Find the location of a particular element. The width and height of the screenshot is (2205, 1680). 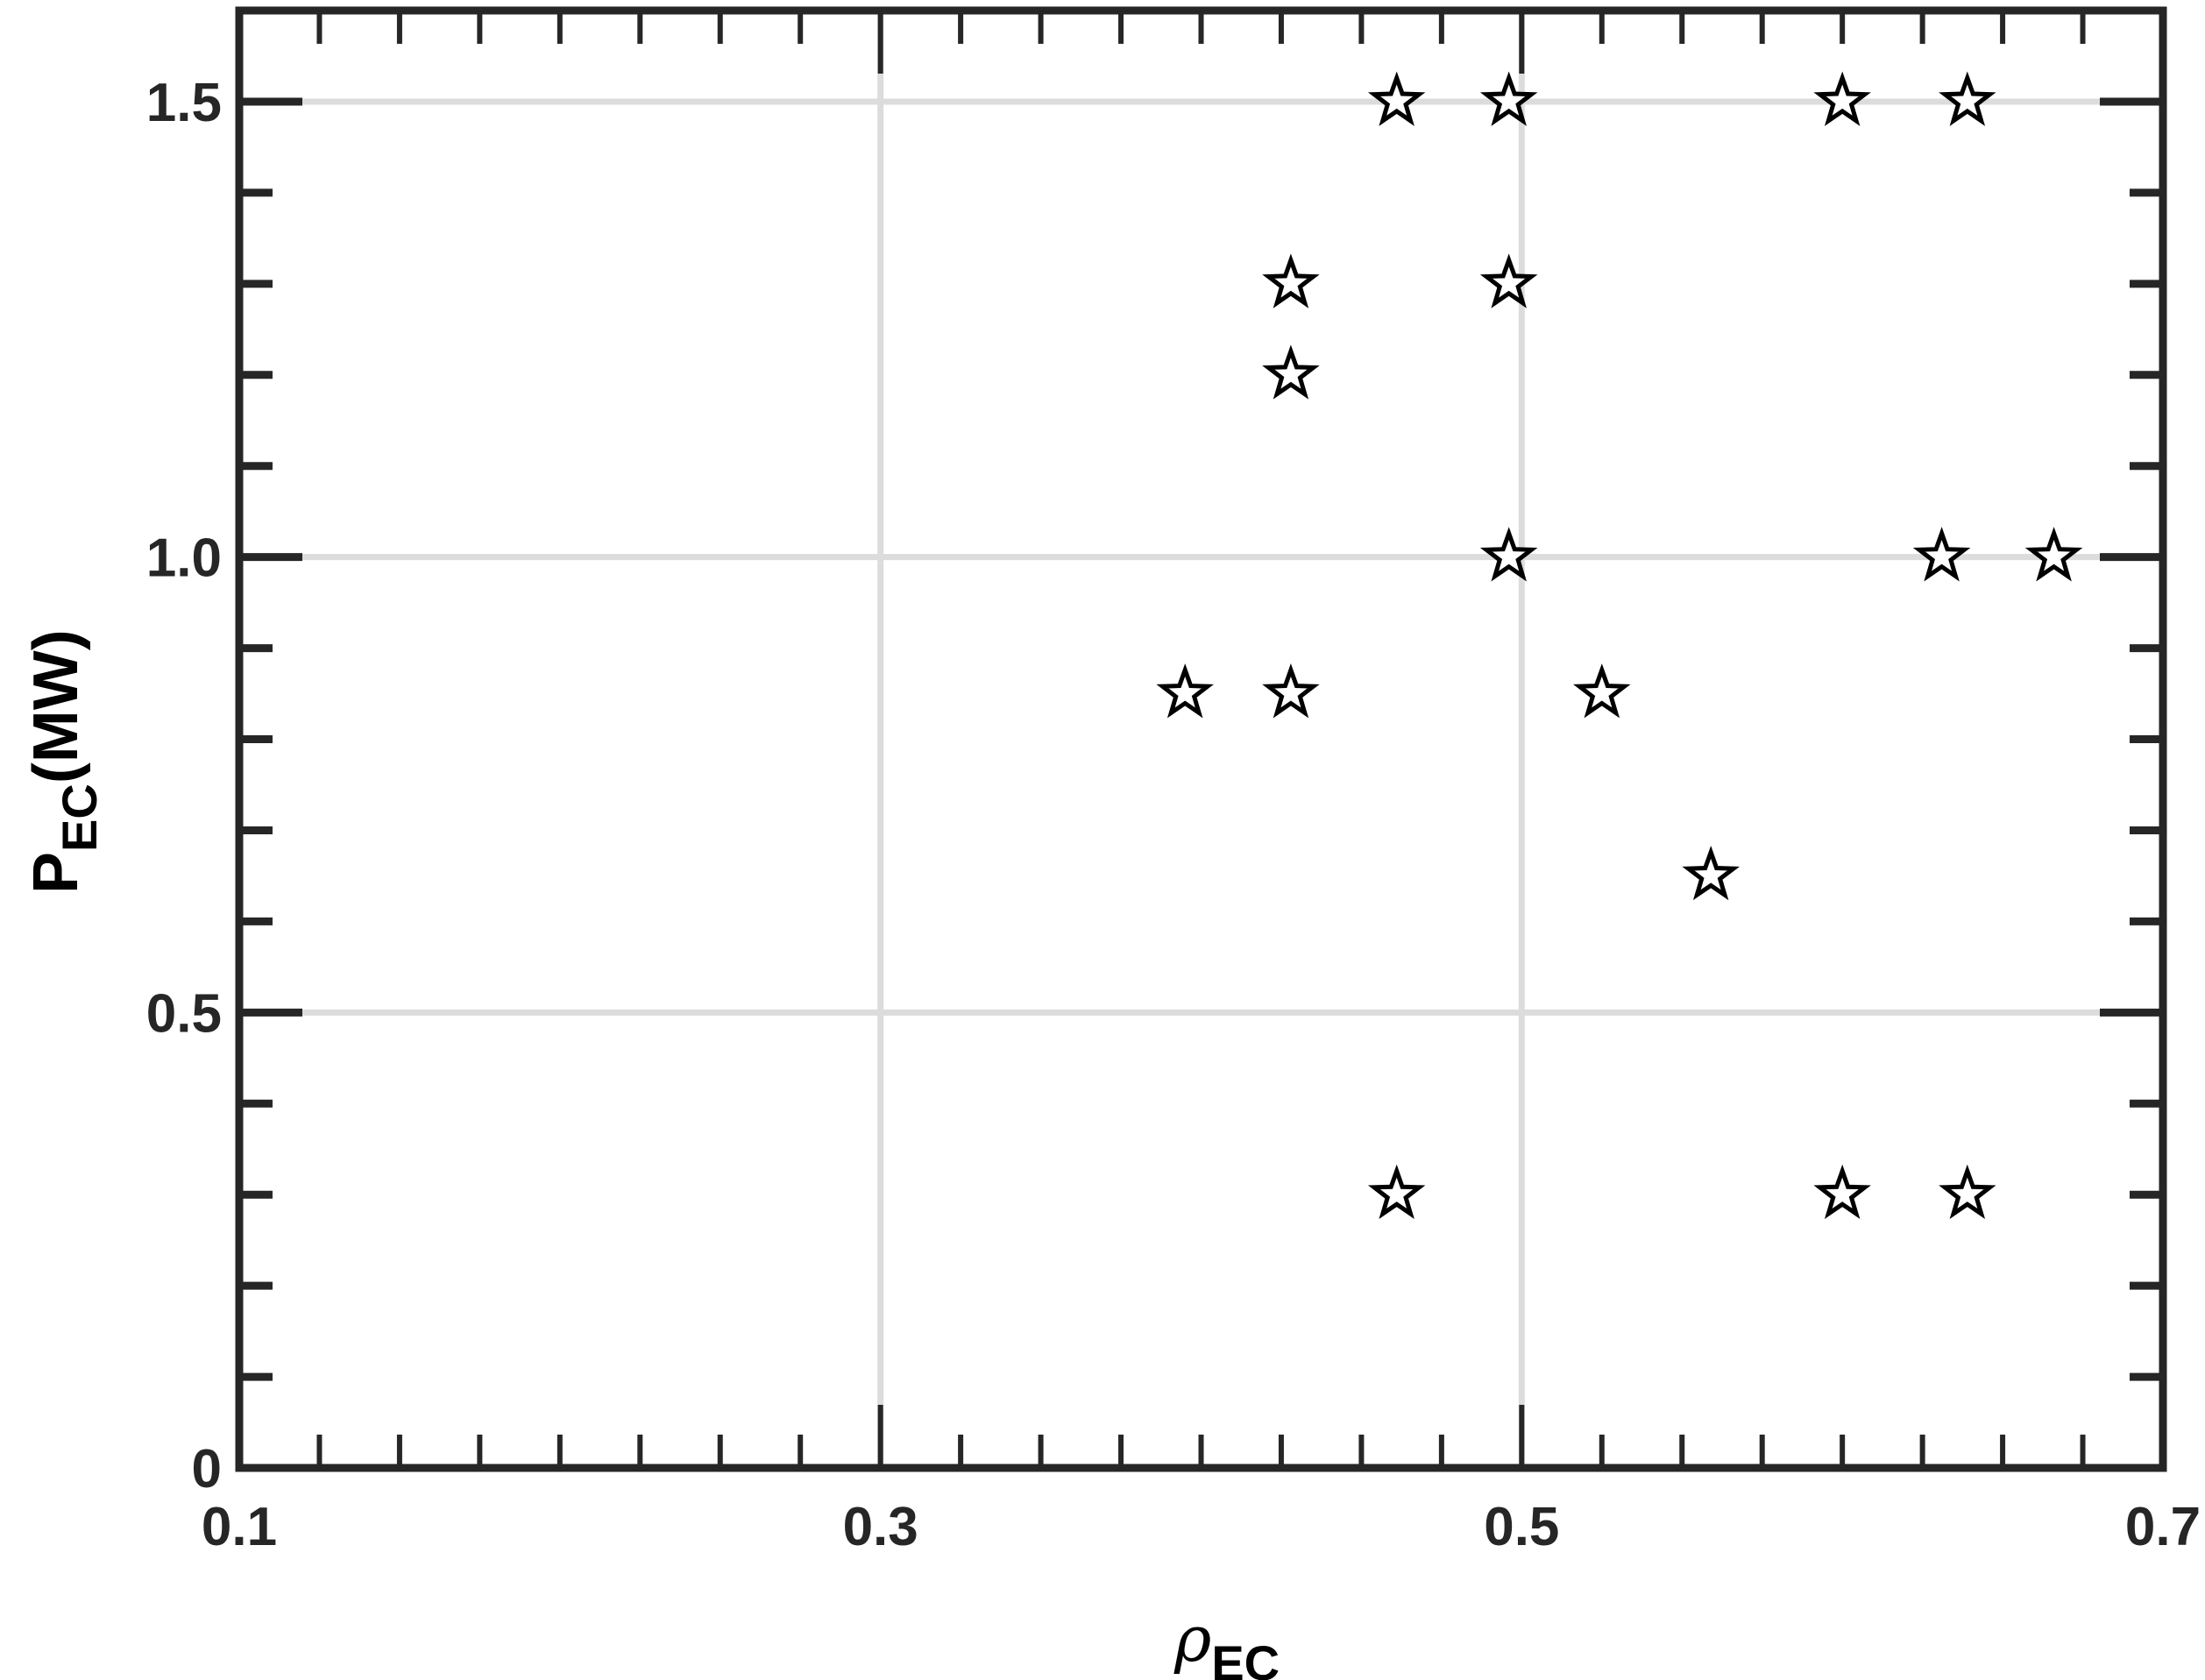

y-axis-label-main: P is located at coordinates (56, 873).